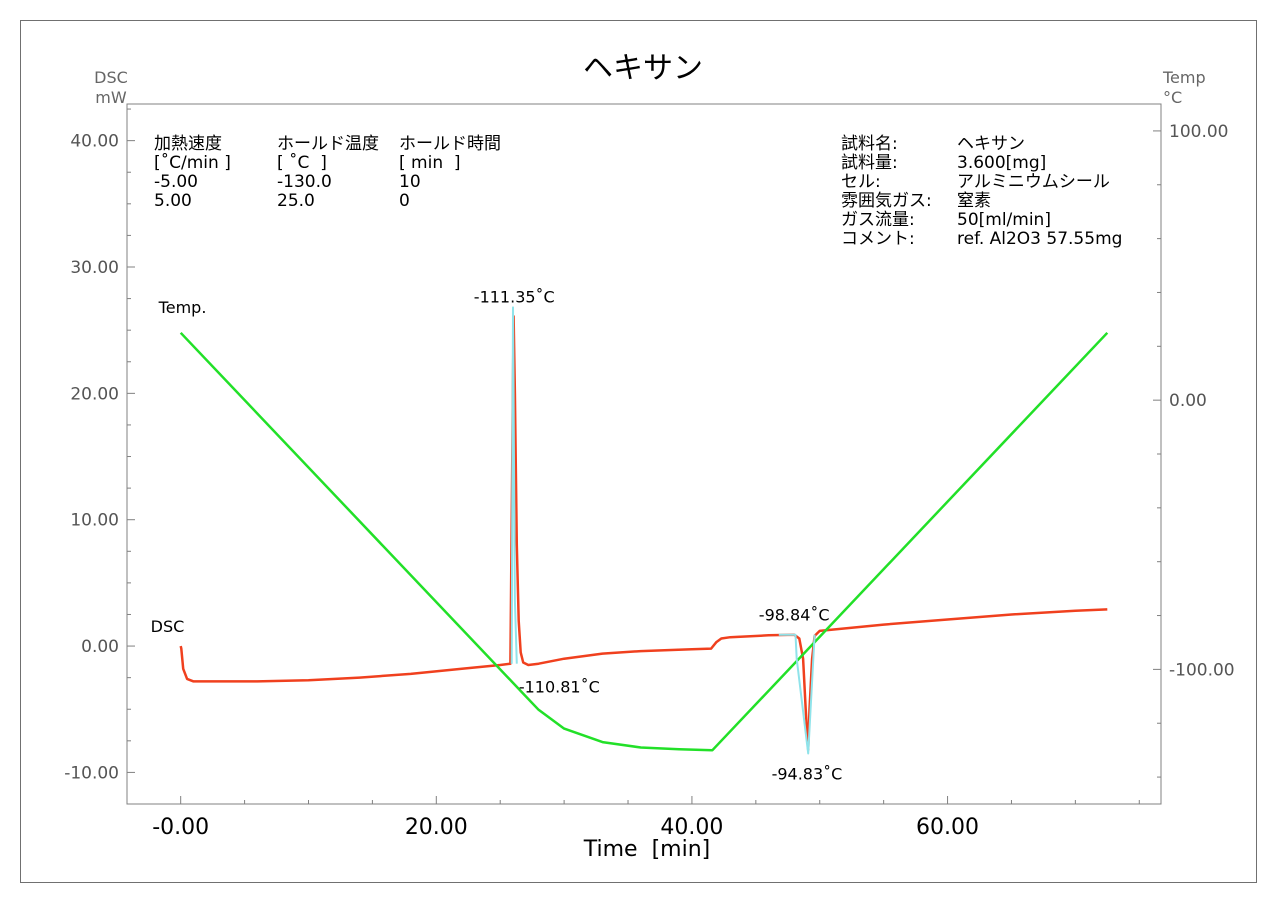  Describe the element at coordinates (869, 163) in the screenshot. I see `info-label-sample-mass: 試料量:` at that location.